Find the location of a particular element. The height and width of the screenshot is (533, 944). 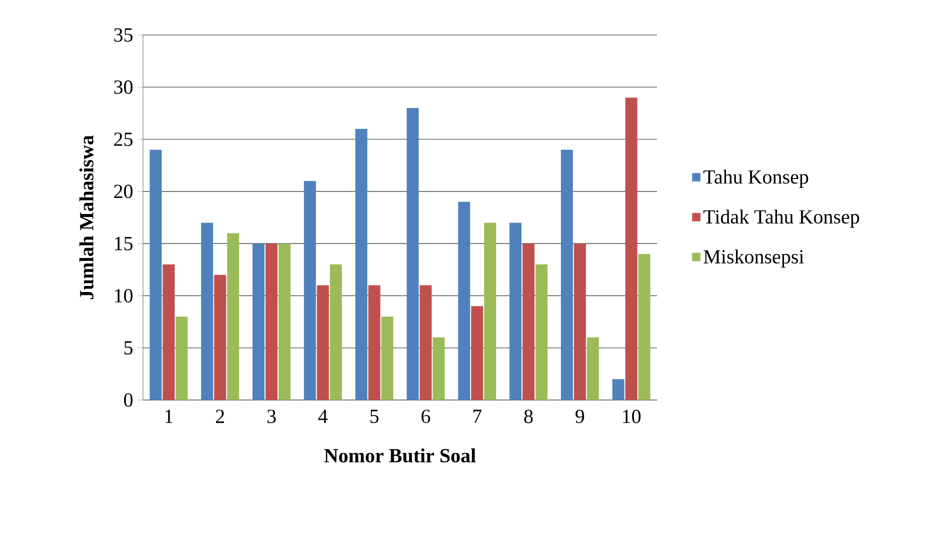

y-tick-label: 30 is located at coordinates (123, 87).